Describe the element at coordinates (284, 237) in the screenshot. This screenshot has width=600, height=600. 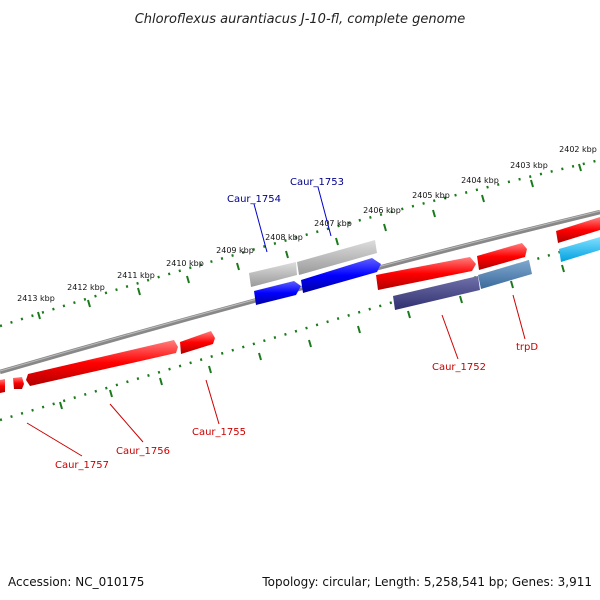
I see `tick-label: 2408 kbp` at that location.